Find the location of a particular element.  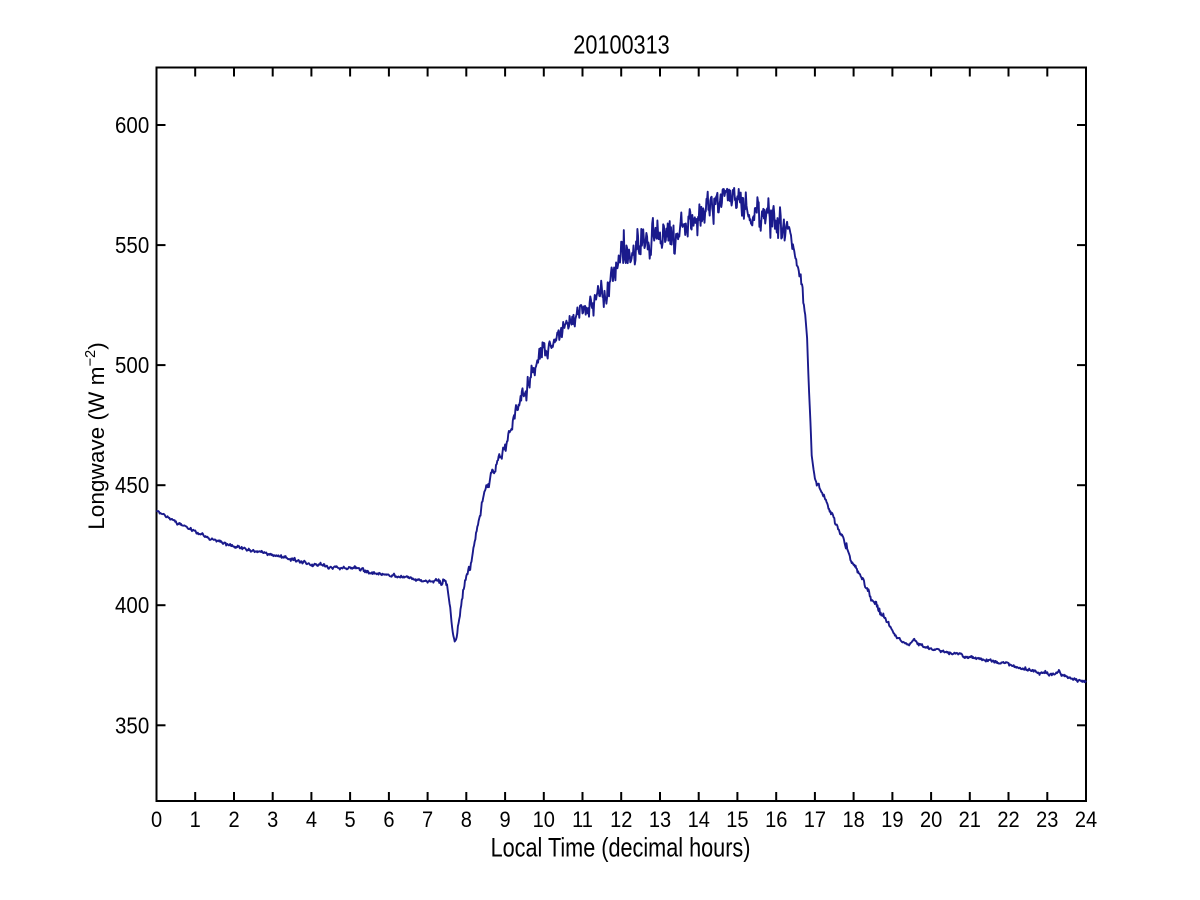

svg-text: 550 is located at coordinates (132, 245).